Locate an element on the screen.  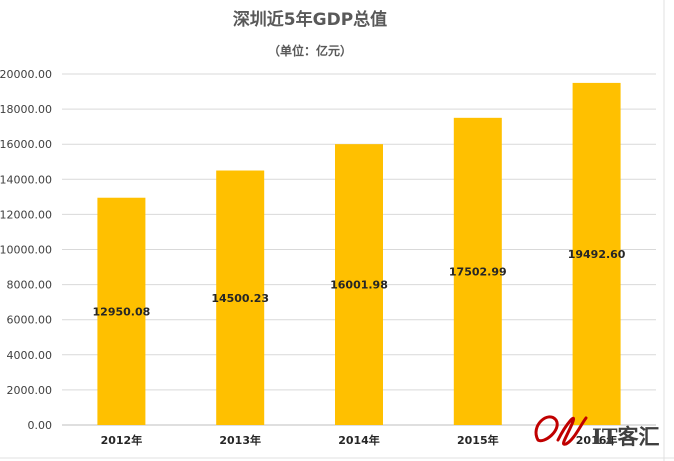
bar-2014年 is located at coordinates (359, 284).